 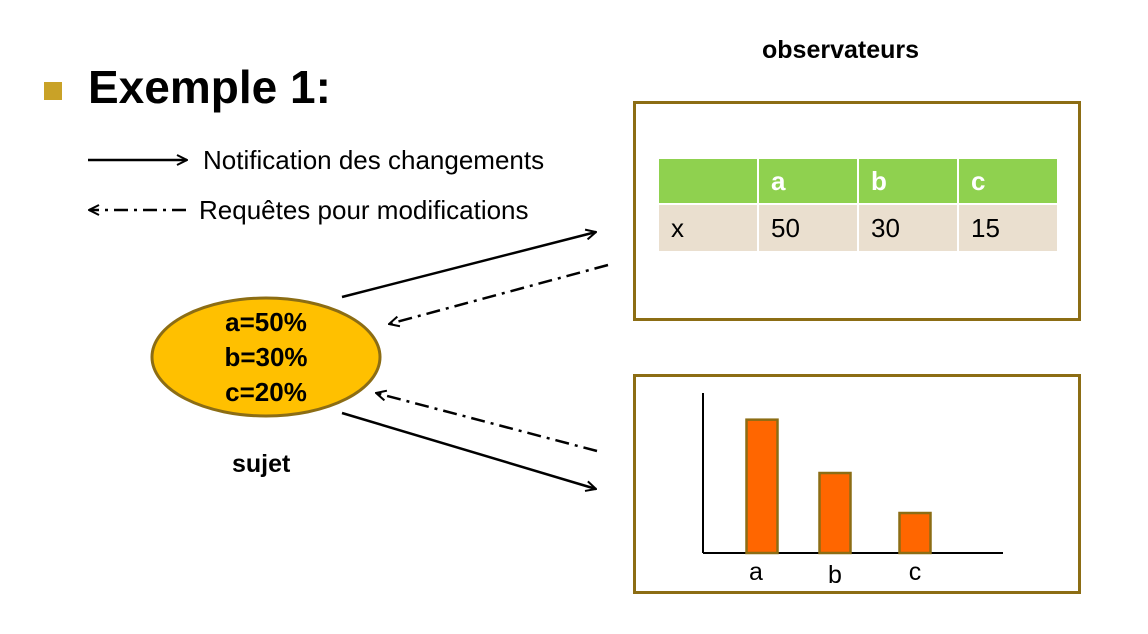 I want to click on table-row: x 50 30 15, so click(x=858, y=228).